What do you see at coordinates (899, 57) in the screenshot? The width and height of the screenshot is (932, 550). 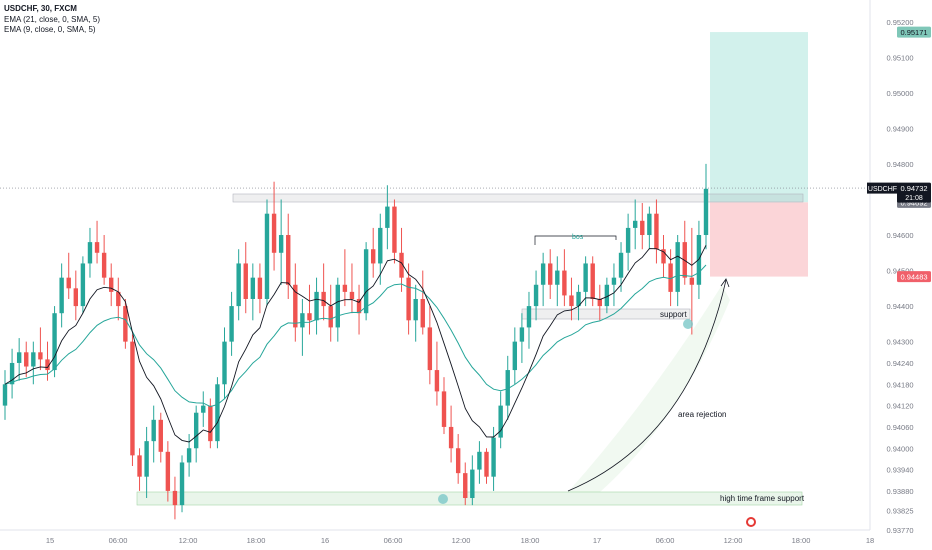 I see `y-tick-label: 0.95100` at bounding box center [899, 57].